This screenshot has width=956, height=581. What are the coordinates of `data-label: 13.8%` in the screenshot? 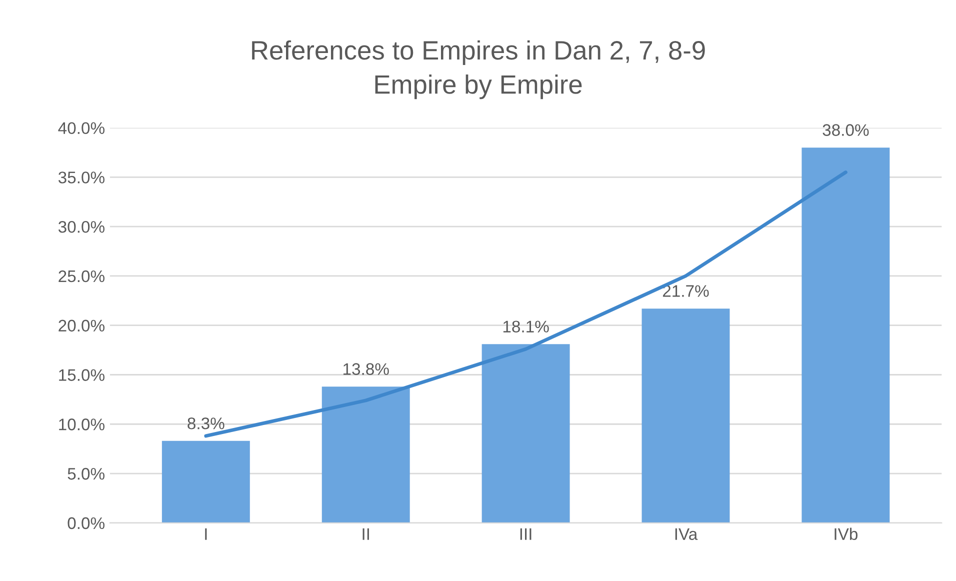 It's located at (366, 369).